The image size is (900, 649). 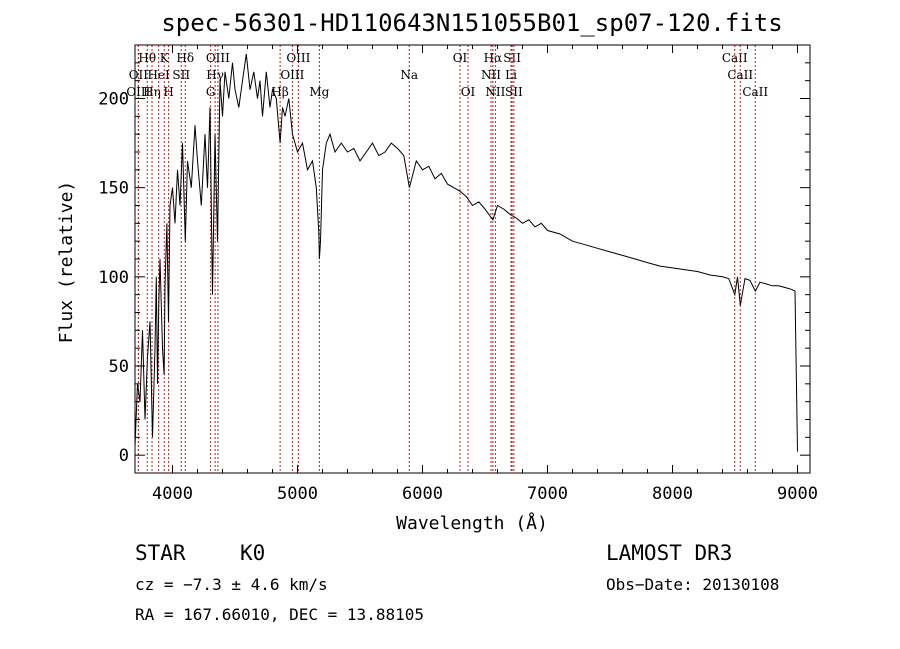 I want to click on line-label: Hη, so click(x=152, y=92).